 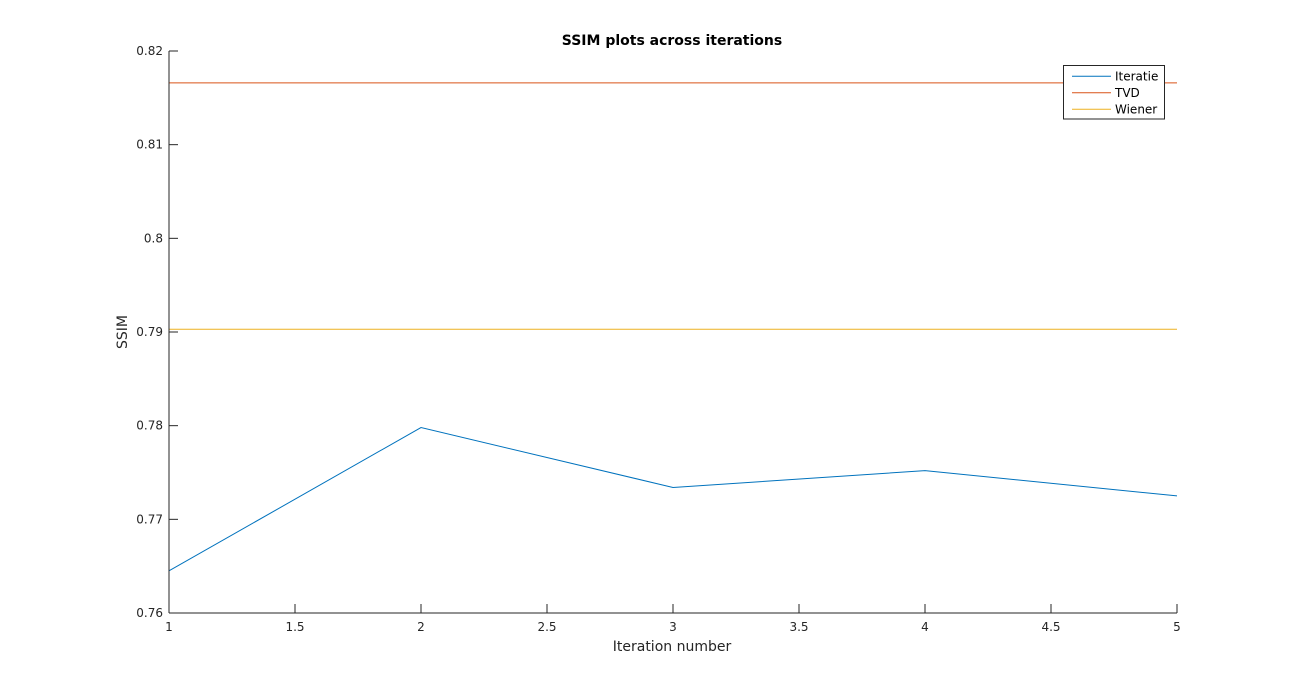 What do you see at coordinates (672, 647) in the screenshot?
I see `x-axis-label: Iteration number` at bounding box center [672, 647].